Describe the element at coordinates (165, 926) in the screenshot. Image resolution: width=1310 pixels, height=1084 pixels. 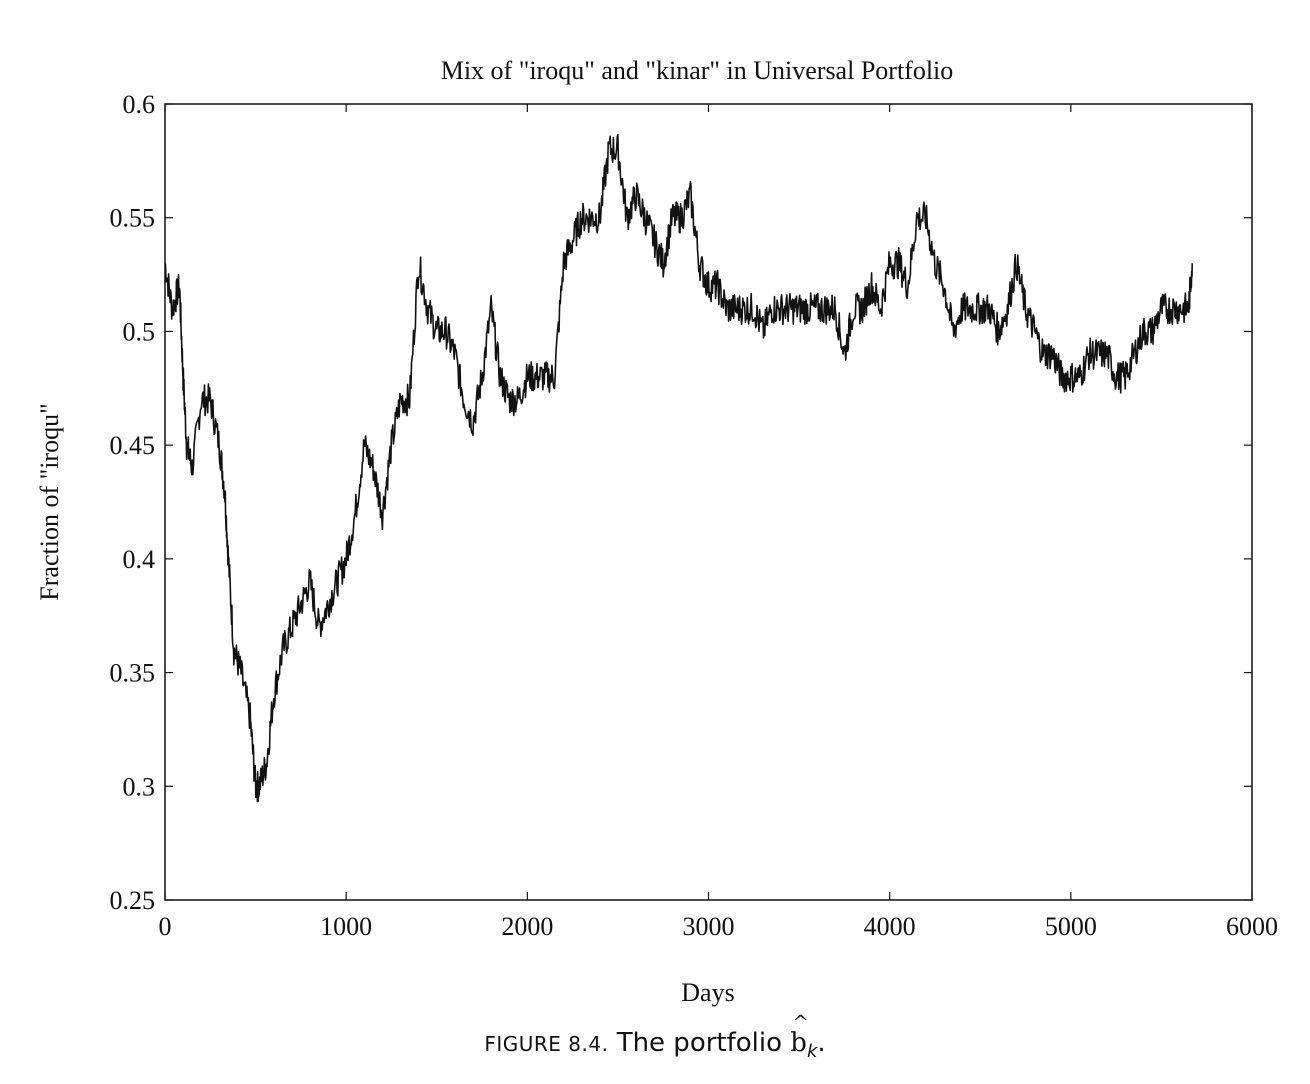
I see `x-tick-label: 0` at that location.